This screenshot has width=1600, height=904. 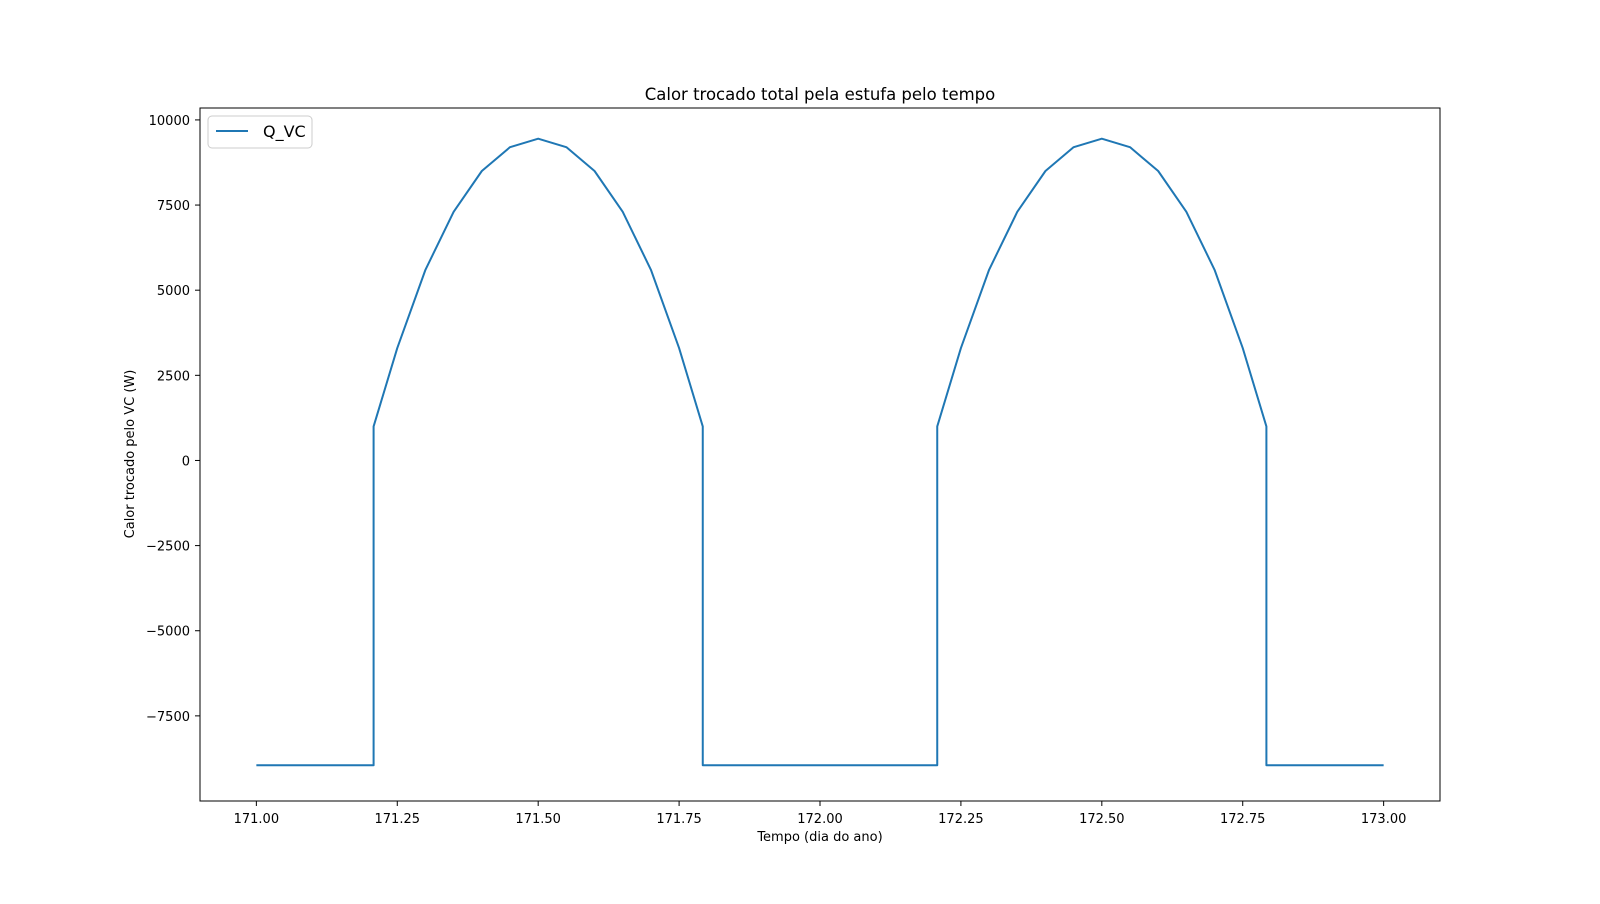 I want to click on x-tick-label: 171.75, so click(x=679, y=819).